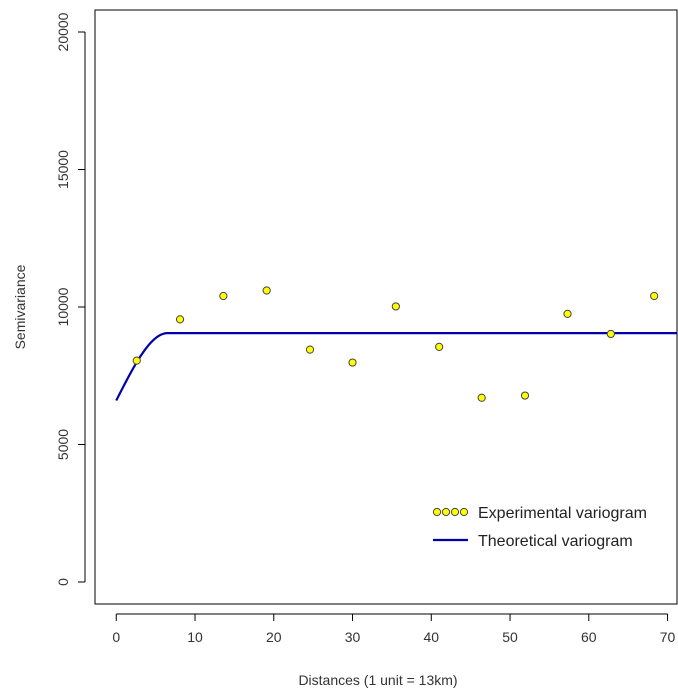 The width and height of the screenshot is (678, 691). Describe the element at coordinates (377, 680) in the screenshot. I see `x-axis-title: Distances (1 unit = 13km)` at that location.